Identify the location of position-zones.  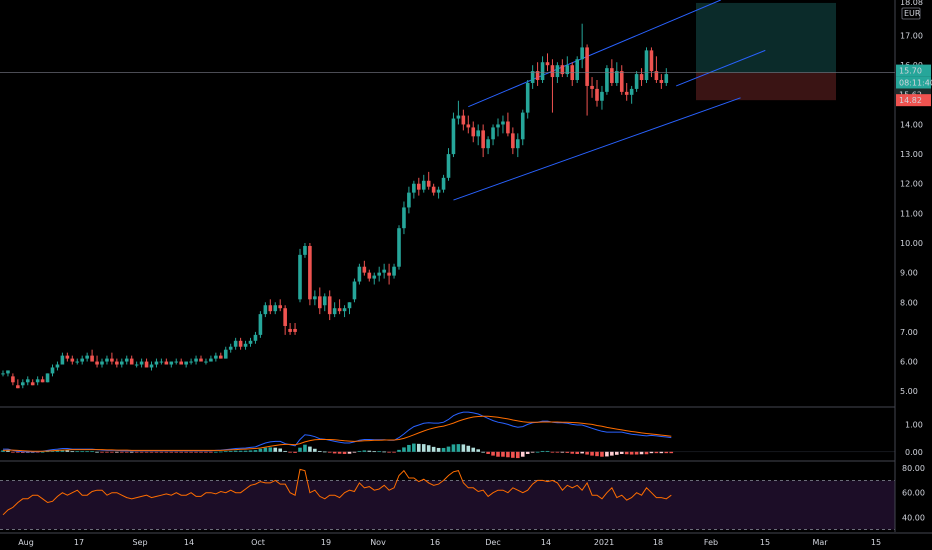
(766, 51).